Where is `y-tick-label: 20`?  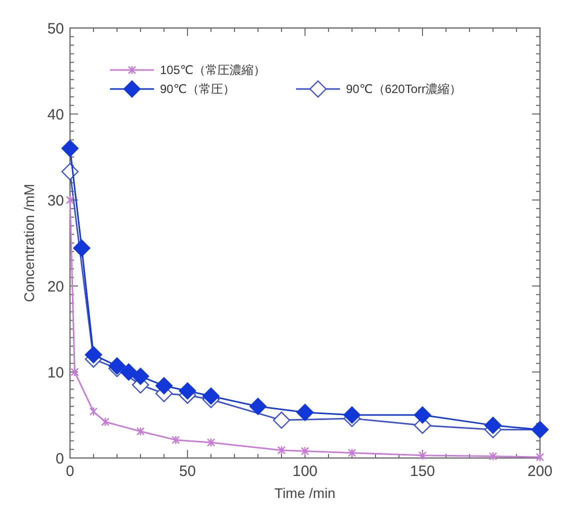 y-tick-label: 20 is located at coordinates (55, 287).